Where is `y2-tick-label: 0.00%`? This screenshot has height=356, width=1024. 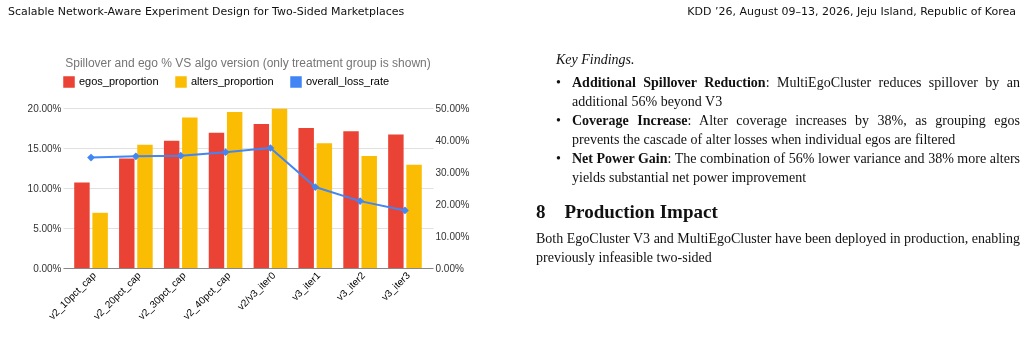
y2-tick-label: 0.00% is located at coordinates (449, 268).